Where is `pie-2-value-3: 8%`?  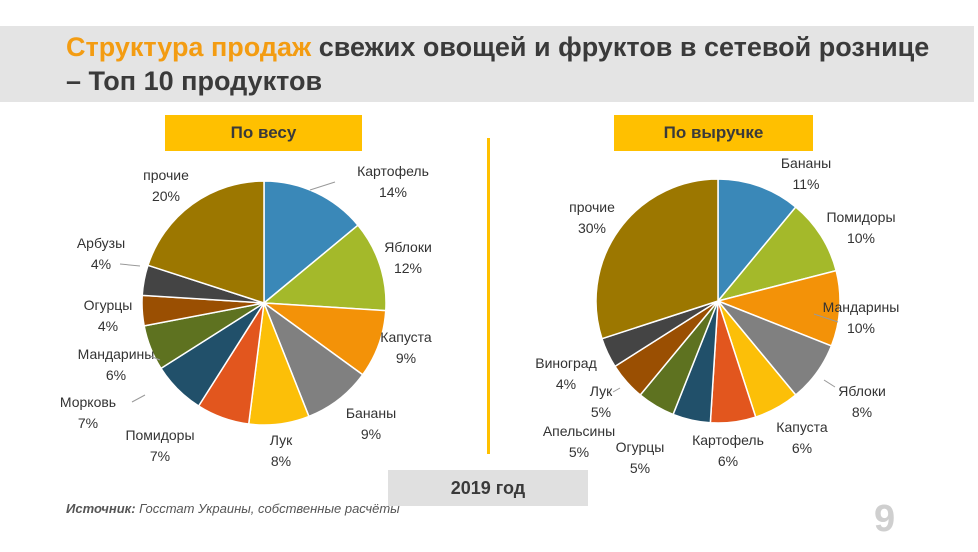 pie-2-value-3: 8% is located at coordinates (862, 412).